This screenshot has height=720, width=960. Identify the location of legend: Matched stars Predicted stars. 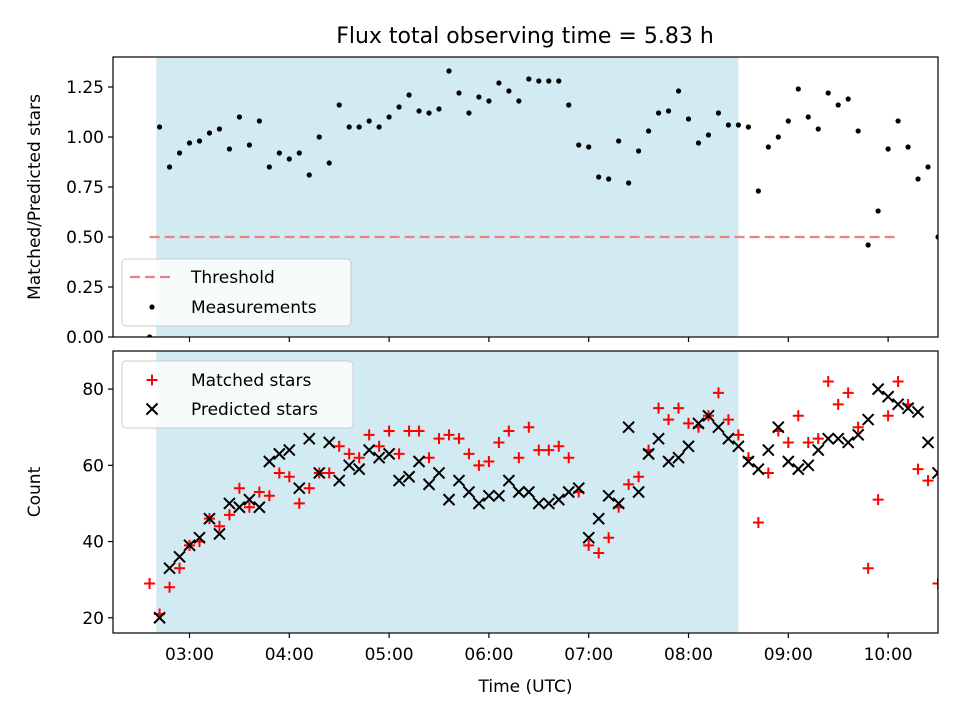
(237, 394).